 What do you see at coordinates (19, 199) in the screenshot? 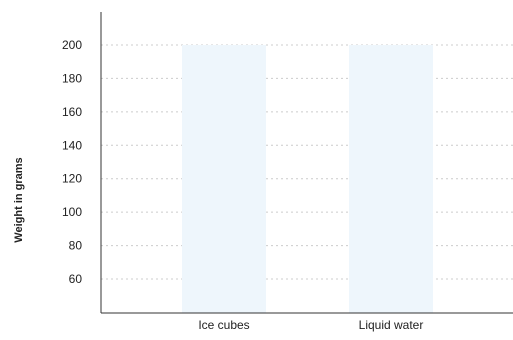
I see `y-axis-label: Weight in grams` at bounding box center [19, 199].